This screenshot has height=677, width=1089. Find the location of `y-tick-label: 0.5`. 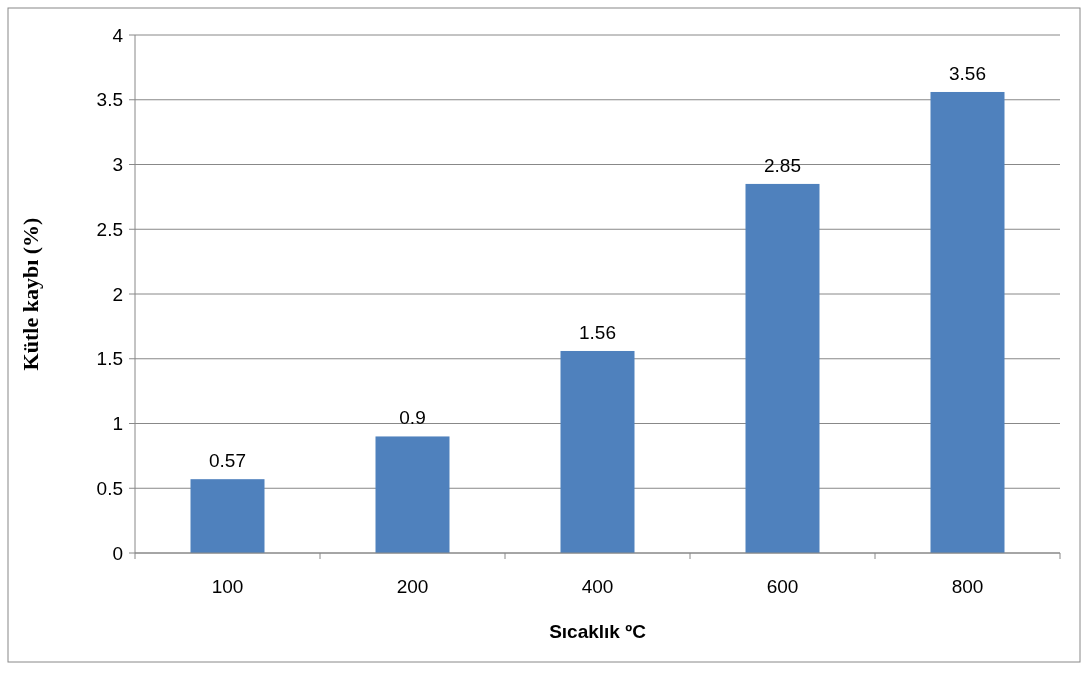

y-tick-label: 0.5 is located at coordinates (109, 488).